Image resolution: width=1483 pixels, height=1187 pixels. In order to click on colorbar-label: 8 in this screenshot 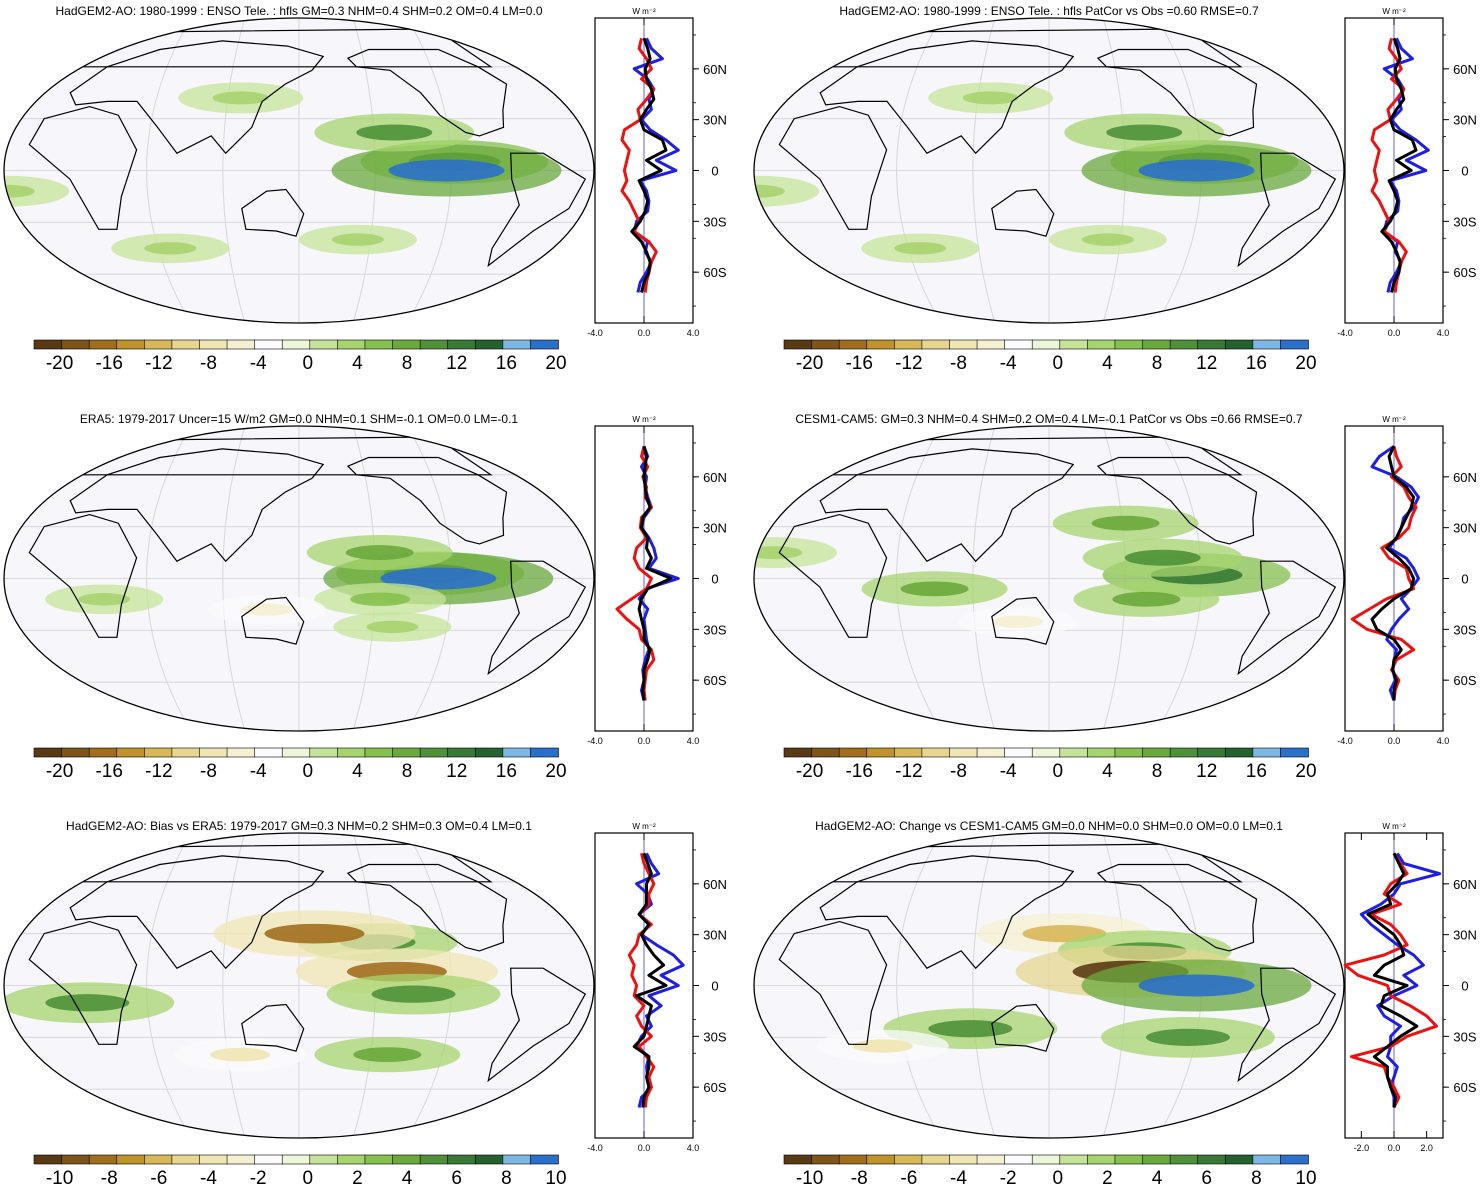, I will do `click(1157, 771)`.